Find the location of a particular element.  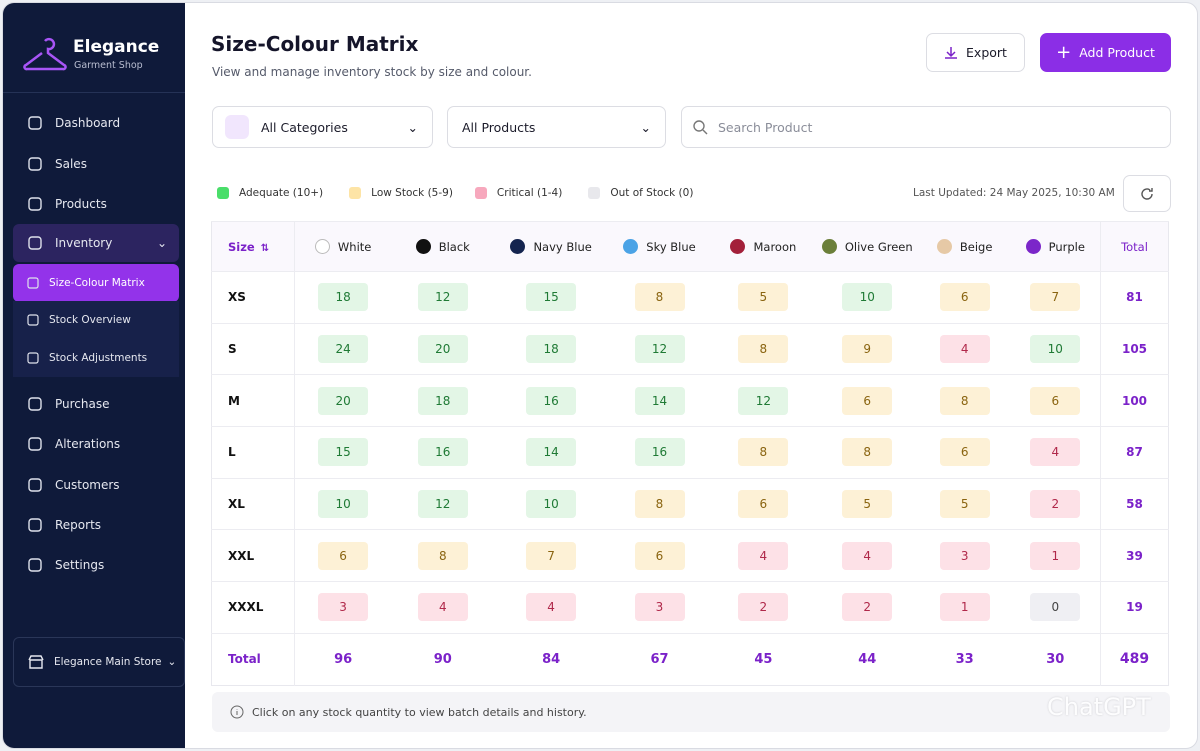

row-total: 58 is located at coordinates (1134, 503).